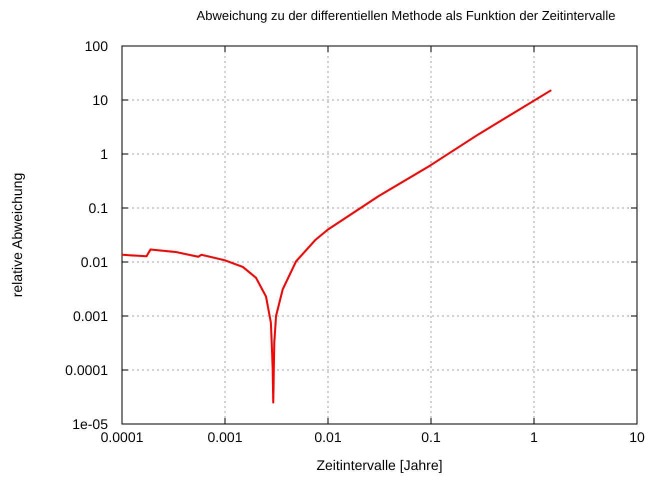  What do you see at coordinates (94, 262) in the screenshot?
I see `y-tick-label: 0.01` at bounding box center [94, 262].